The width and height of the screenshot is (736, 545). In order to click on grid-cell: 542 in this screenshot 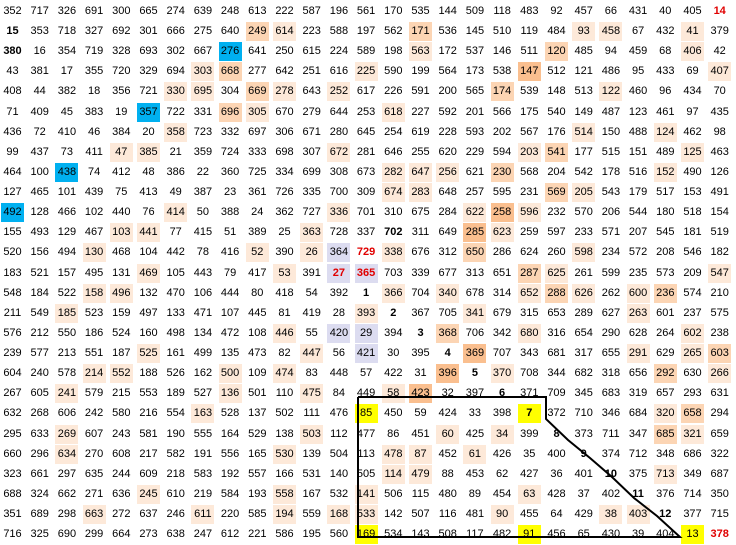, I will do `click(583, 171)`.